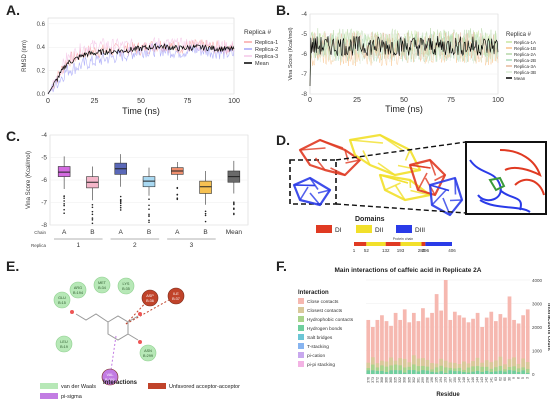 The image size is (550, 402). I want to click on x-axis-label: Time (ns), so click(404, 109).